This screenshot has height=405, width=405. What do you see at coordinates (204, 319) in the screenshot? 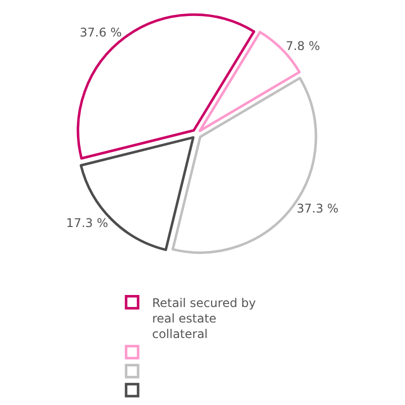
I see `legend-label: Retail secured by real estate collateral` at bounding box center [204, 319].